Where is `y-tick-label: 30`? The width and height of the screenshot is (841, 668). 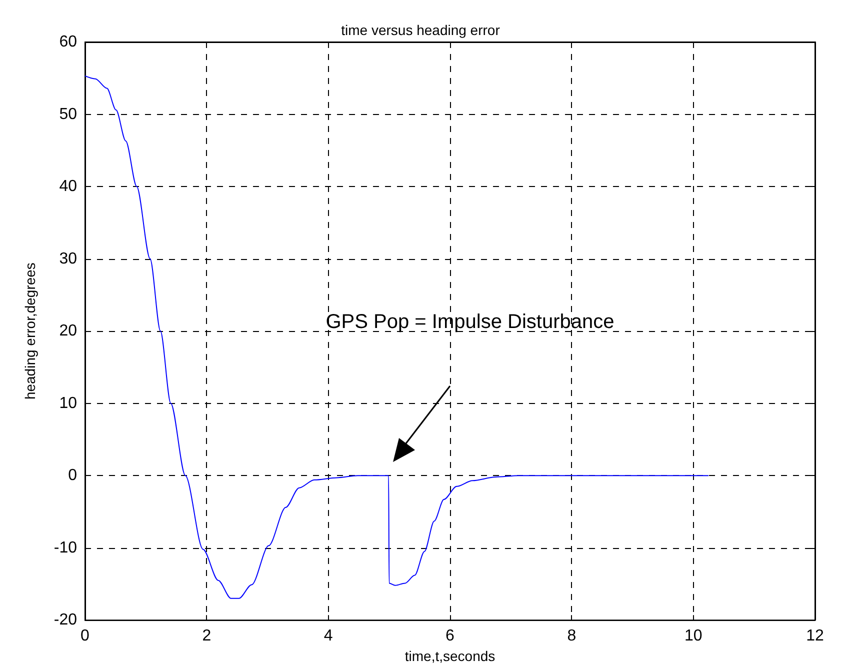 y-tick-label: 30 is located at coordinates (68, 259).